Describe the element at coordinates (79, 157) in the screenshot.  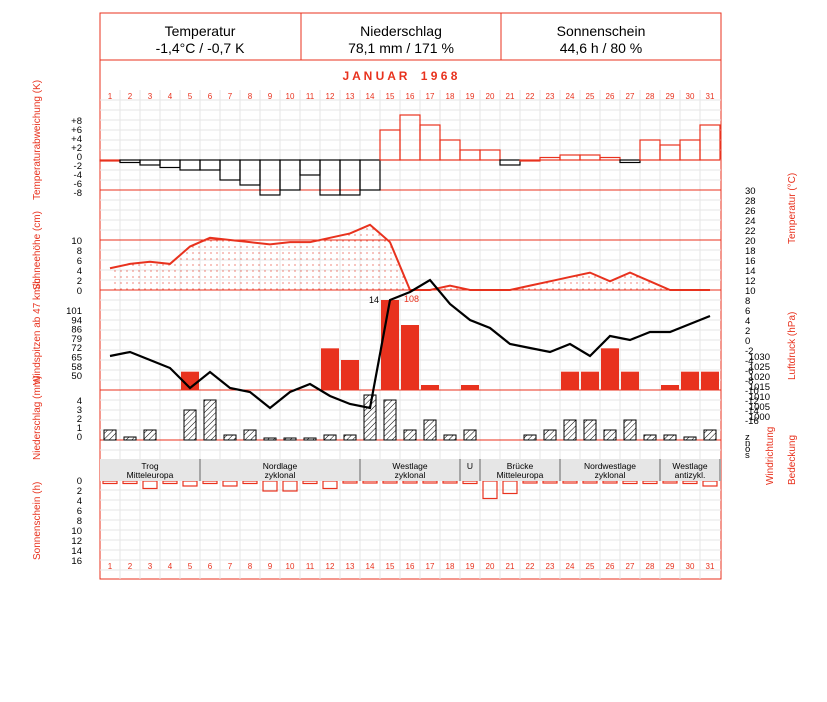
I see `tick-temp-dev: 0` at that location.